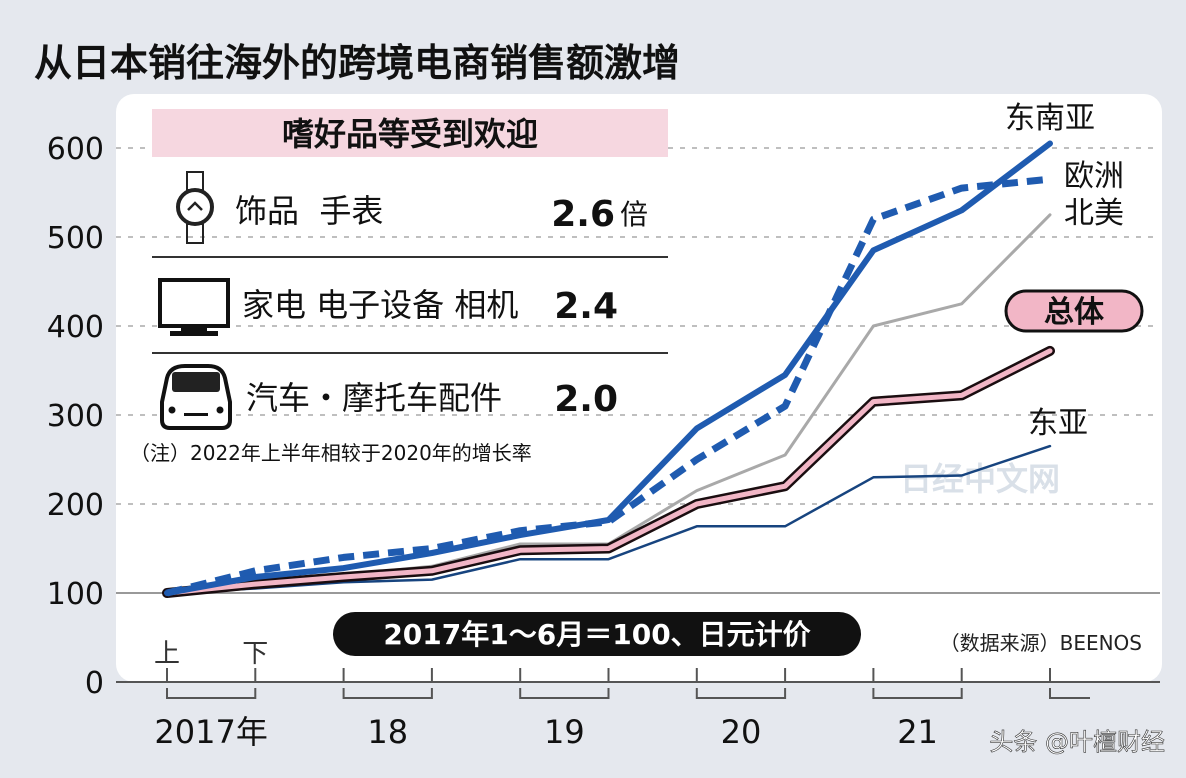 The width and height of the screenshot is (1186, 778). Describe the element at coordinates (195, 207) in the screenshot. I see `watch-icon` at that location.